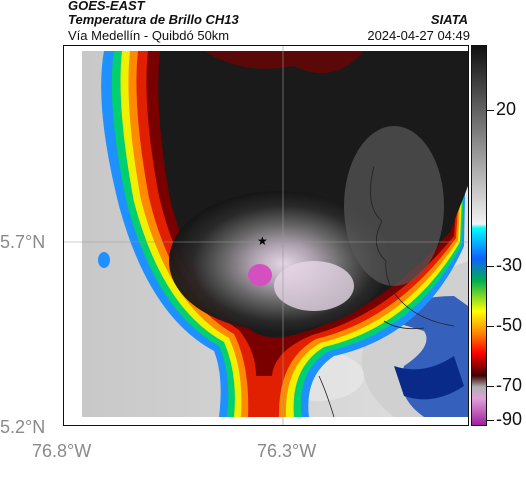 This screenshot has width=526, height=491. Describe the element at coordinates (62, 451) in the screenshot. I see `lon-label-left: 76.8°W` at that location.